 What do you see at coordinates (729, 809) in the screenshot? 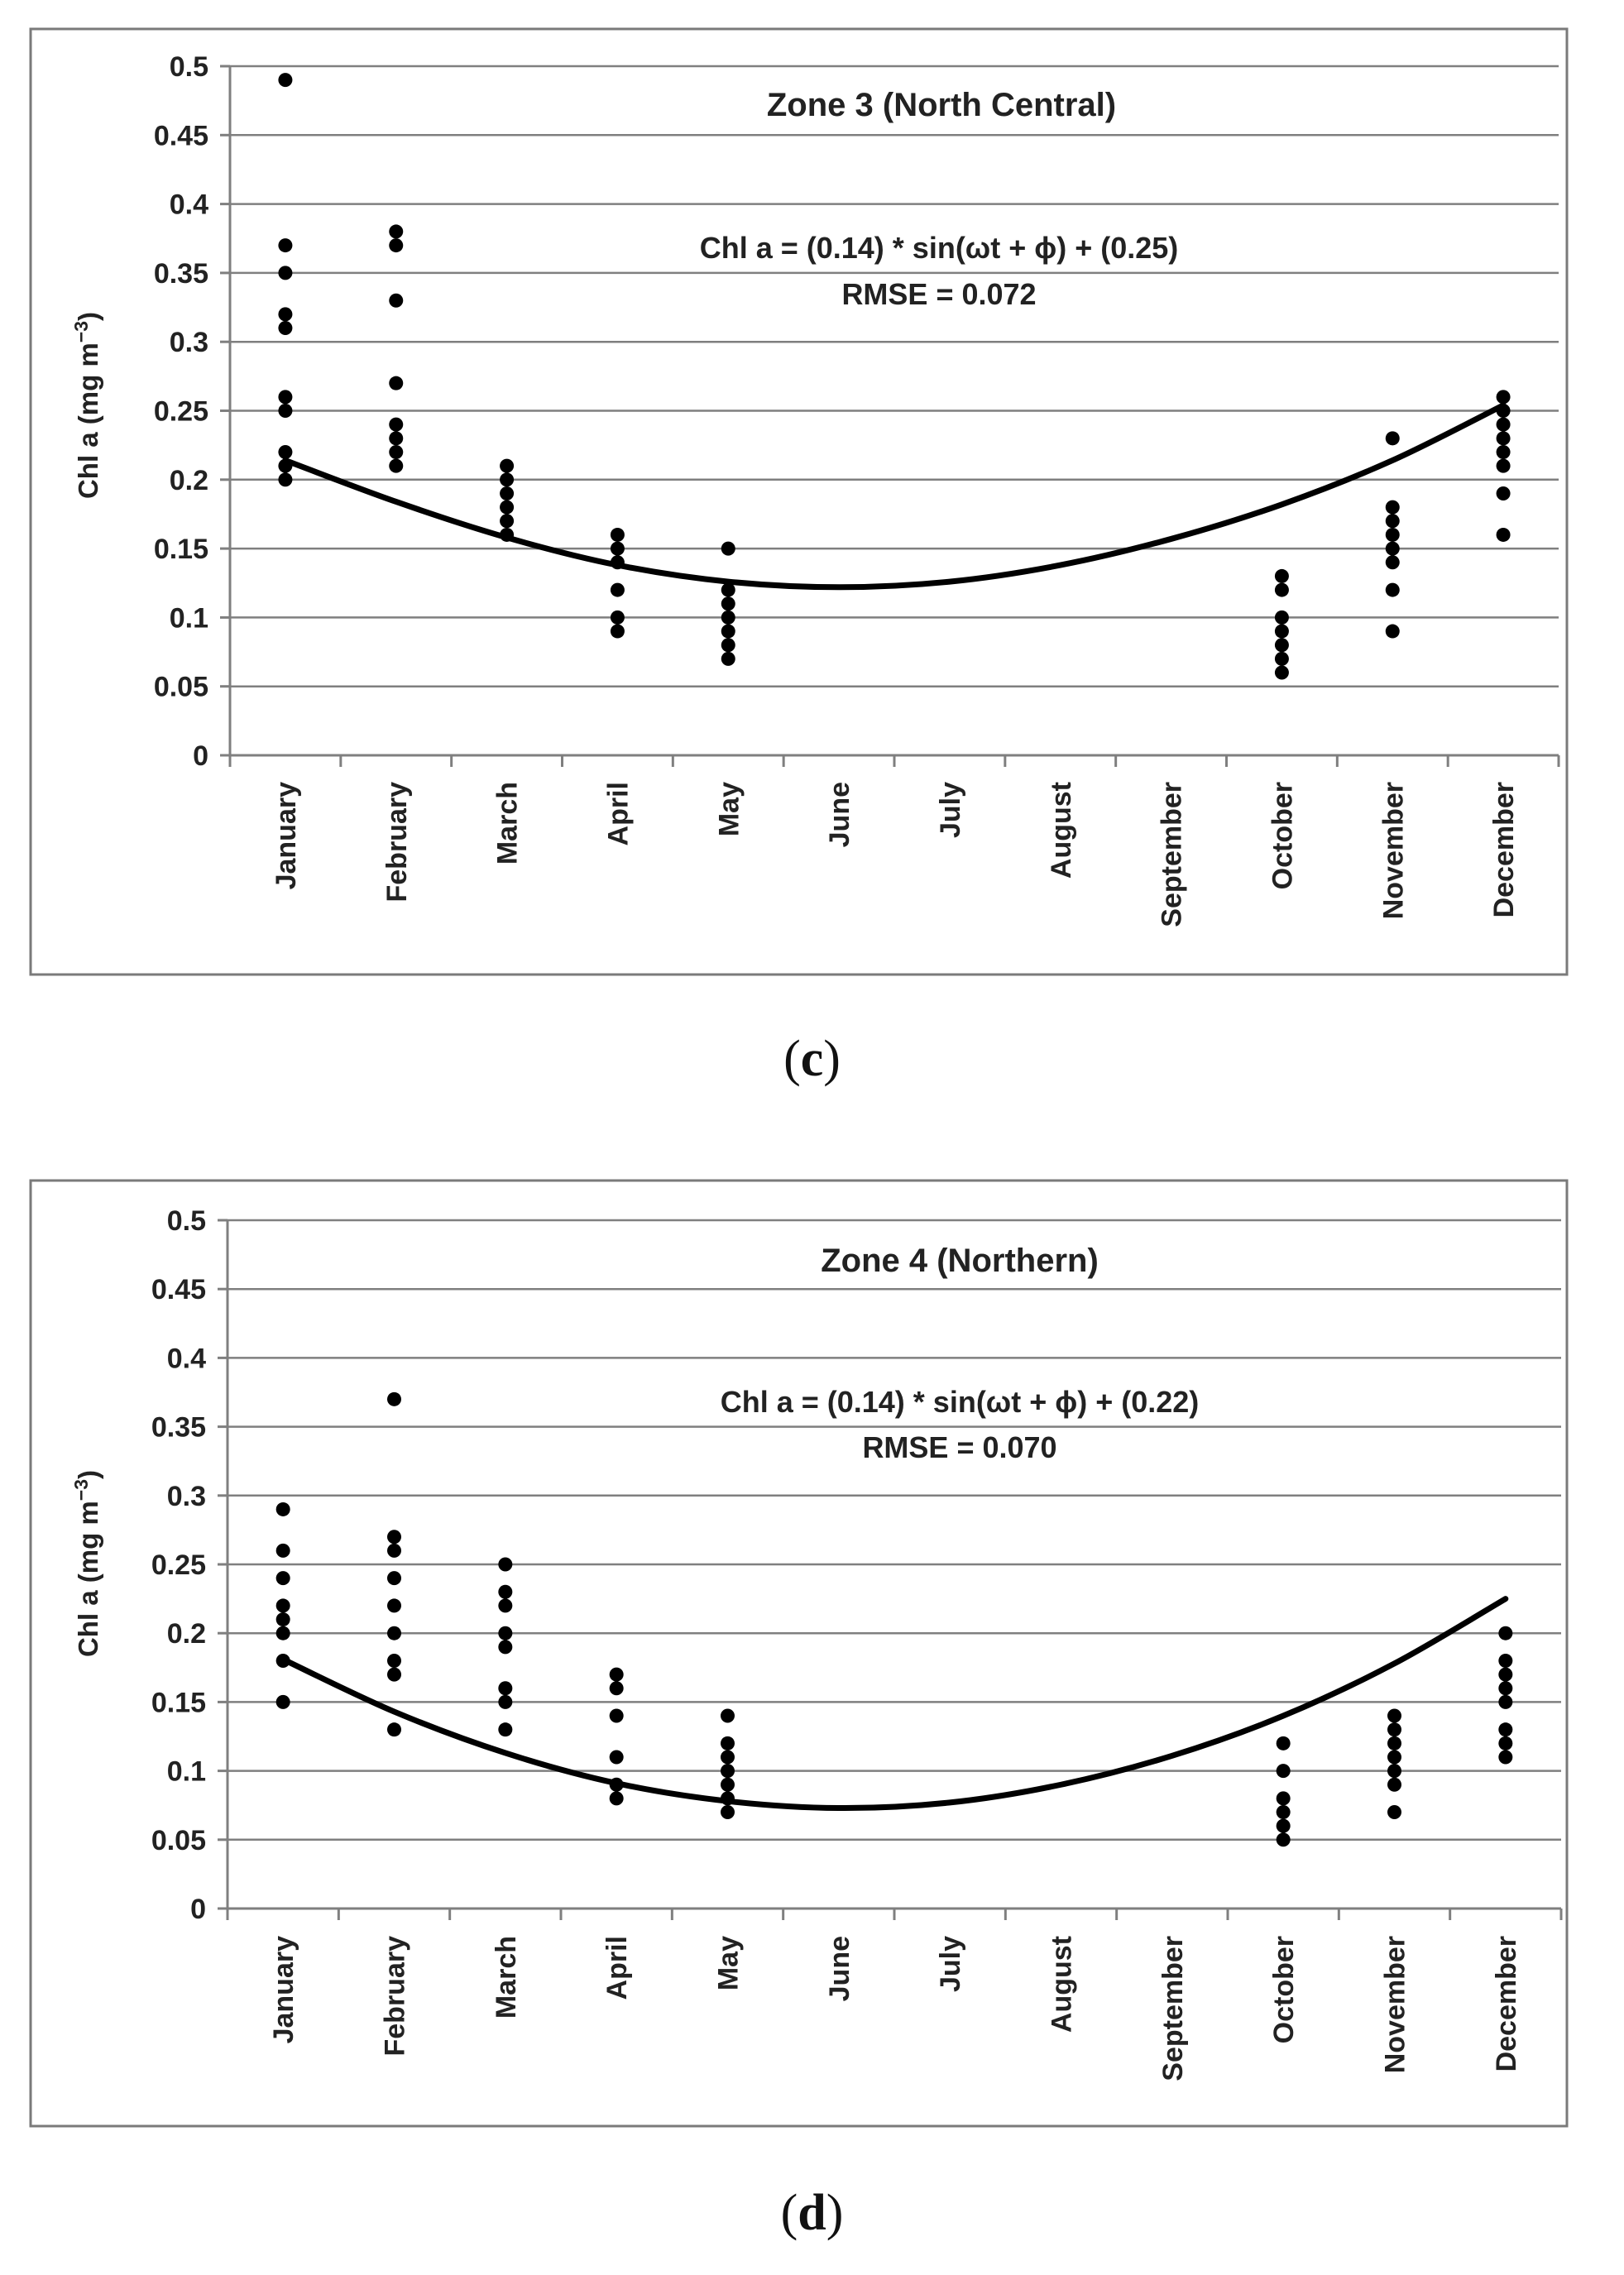
I see `x-tick-label-may: May` at bounding box center [729, 809].